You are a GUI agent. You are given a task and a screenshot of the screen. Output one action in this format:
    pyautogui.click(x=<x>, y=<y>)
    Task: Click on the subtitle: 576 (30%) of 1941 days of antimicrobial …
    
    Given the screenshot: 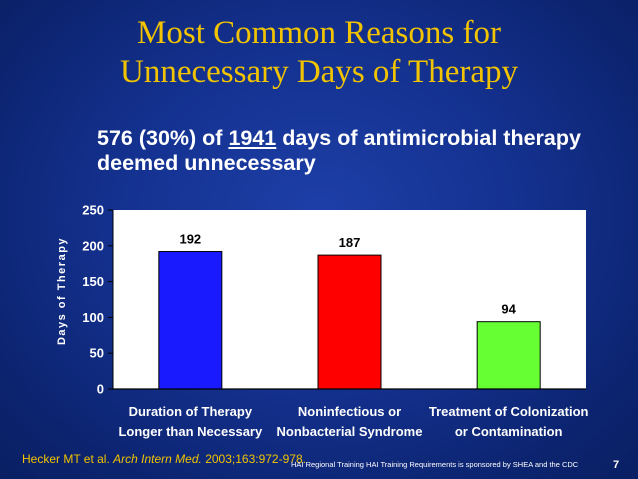 What is the action you would take?
    pyautogui.click(x=347, y=151)
    